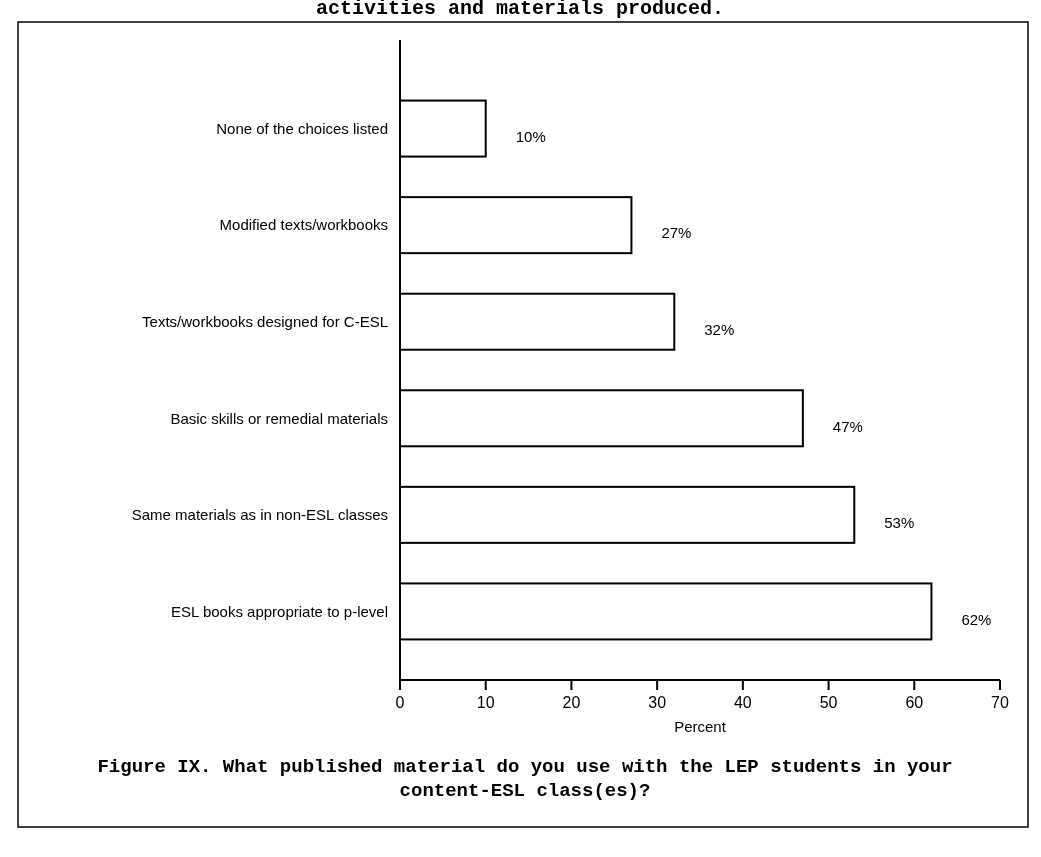 The image size is (1041, 857). What do you see at coordinates (303, 225) in the screenshot?
I see `y-tick-label: Modified texts/workbooks` at bounding box center [303, 225].